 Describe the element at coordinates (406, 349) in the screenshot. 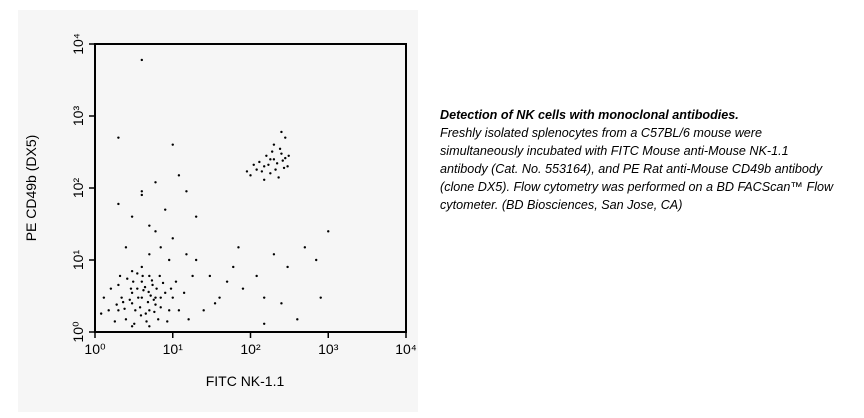

I see `x-tick-label: 10⁴` at that location.